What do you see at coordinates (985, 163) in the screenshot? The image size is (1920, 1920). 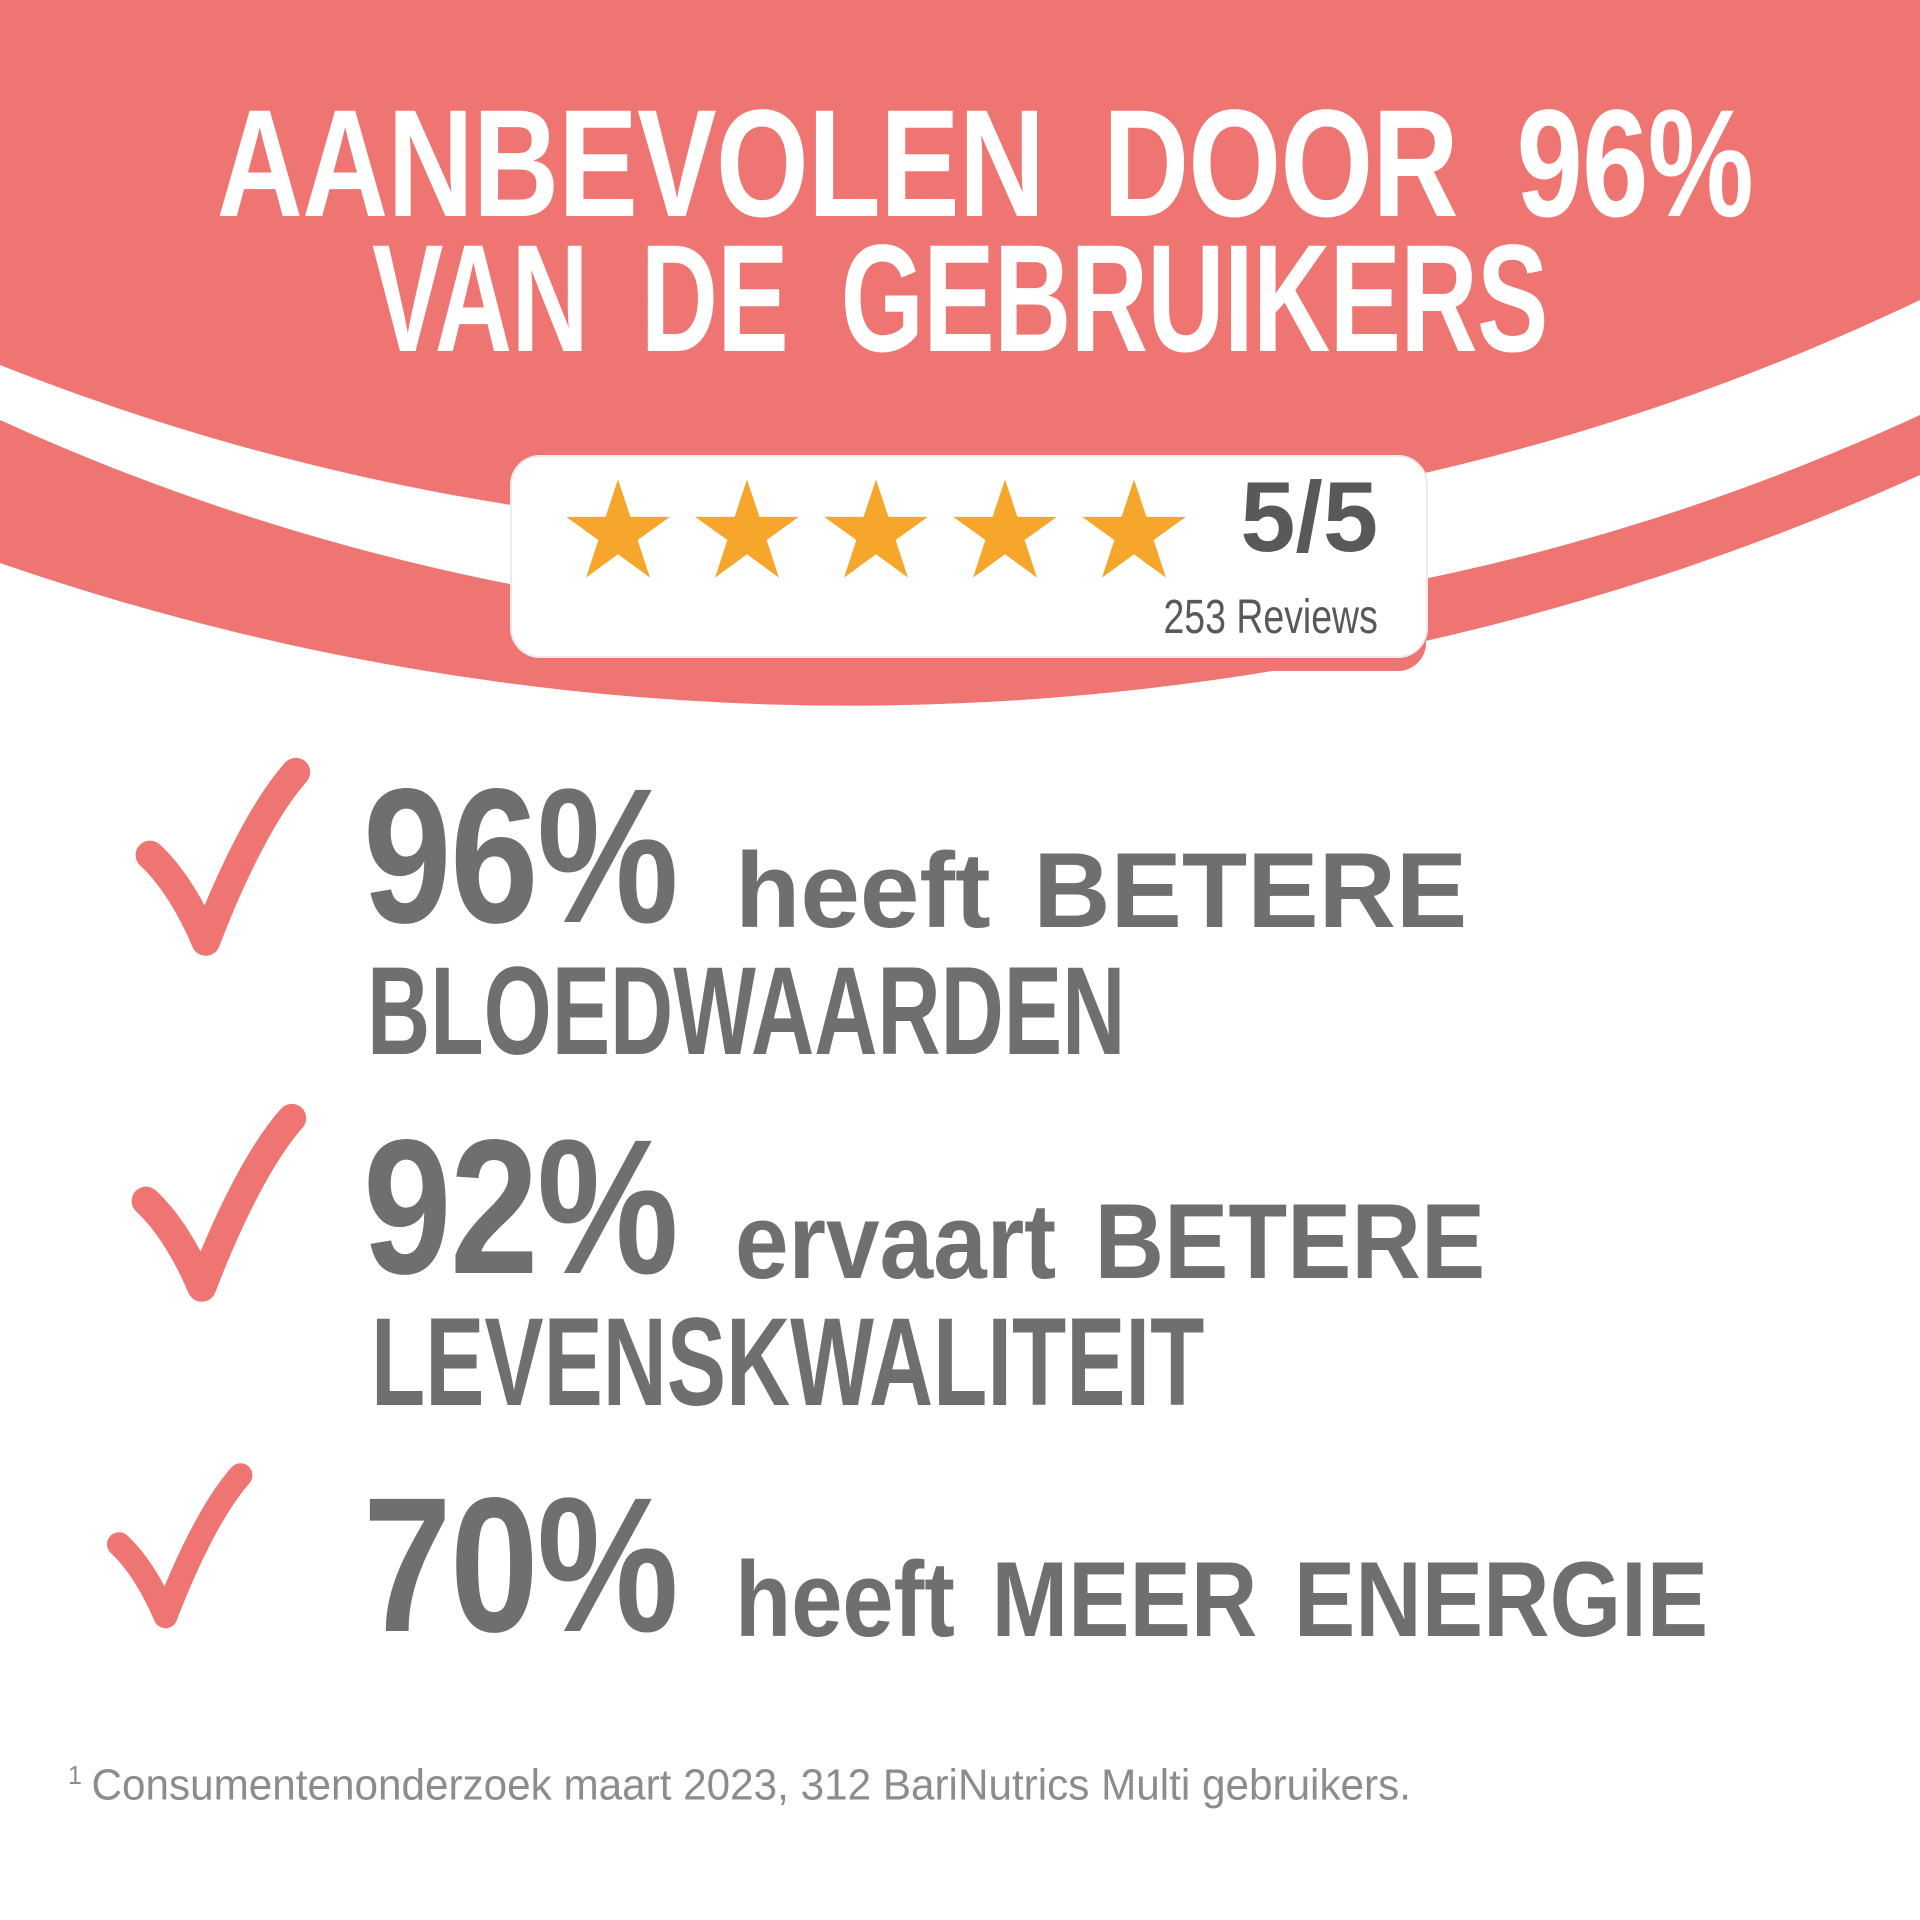 I see `banner-title-text-1: AANBEVOLEN DOOR 96%` at bounding box center [985, 163].